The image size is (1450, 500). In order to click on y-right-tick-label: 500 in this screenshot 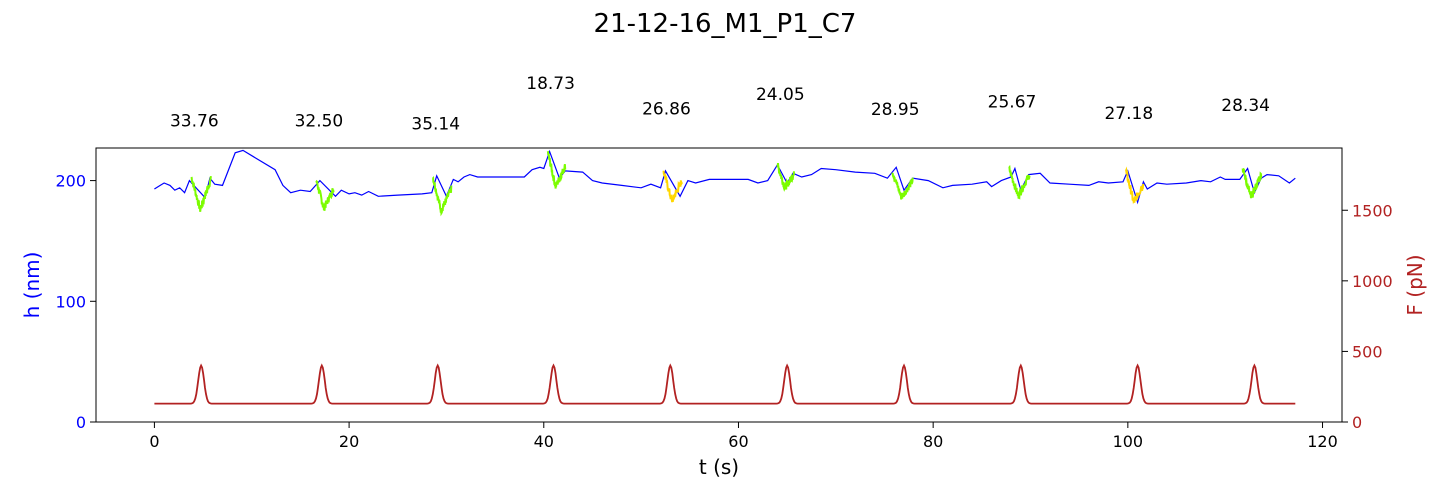, I will do `click(1367, 351)`.